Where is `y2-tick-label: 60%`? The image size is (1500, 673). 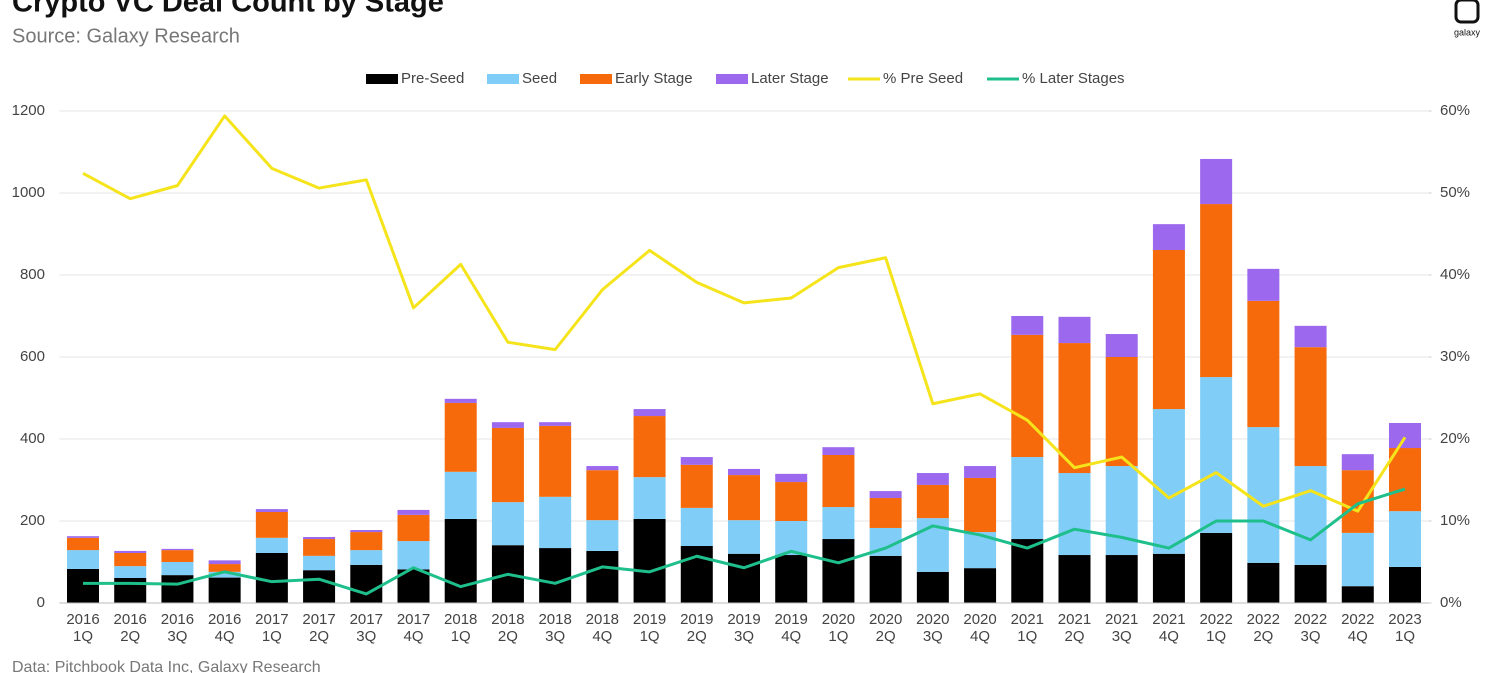
y2-tick-label: 60% is located at coordinates (1455, 110).